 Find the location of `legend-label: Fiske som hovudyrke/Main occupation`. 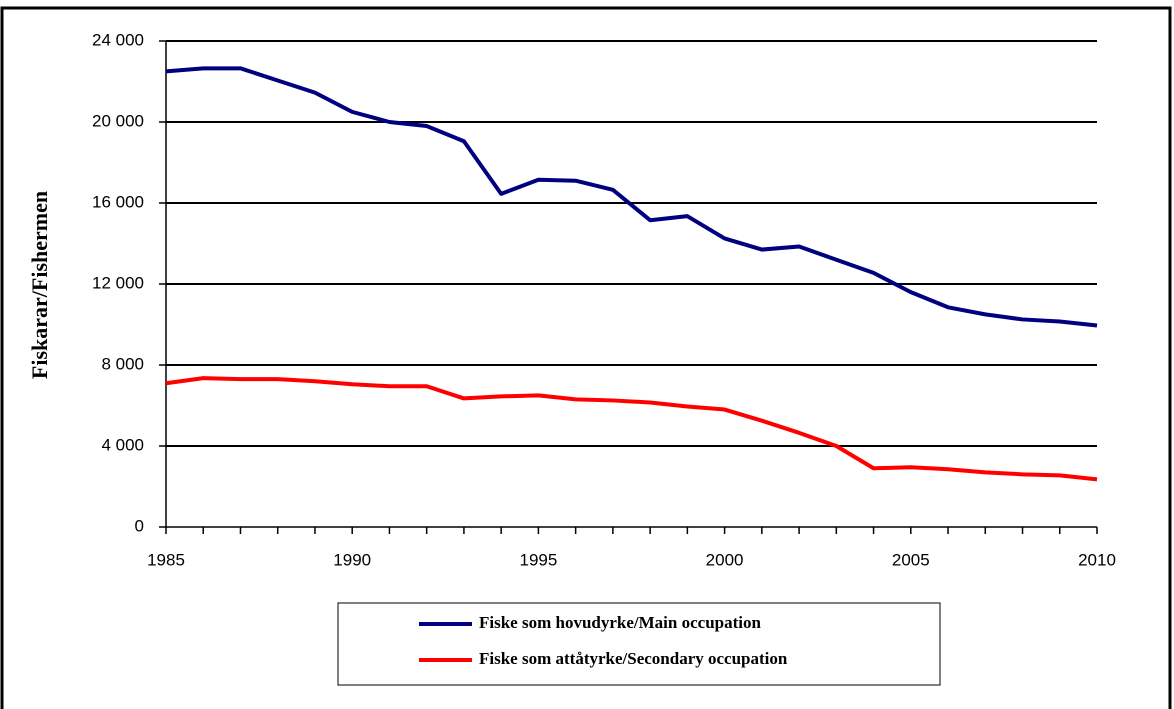

legend-label: Fiske som hovudyrke/Main occupation is located at coordinates (620, 622).